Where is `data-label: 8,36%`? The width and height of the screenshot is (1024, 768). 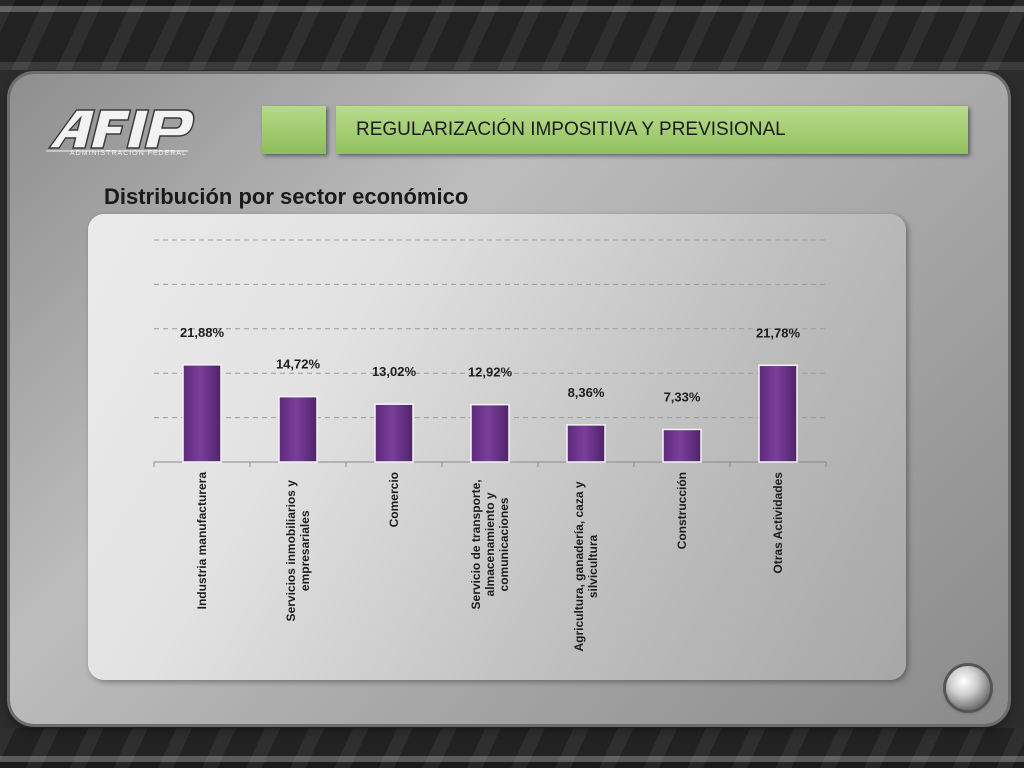 data-label: 8,36% is located at coordinates (586, 392).